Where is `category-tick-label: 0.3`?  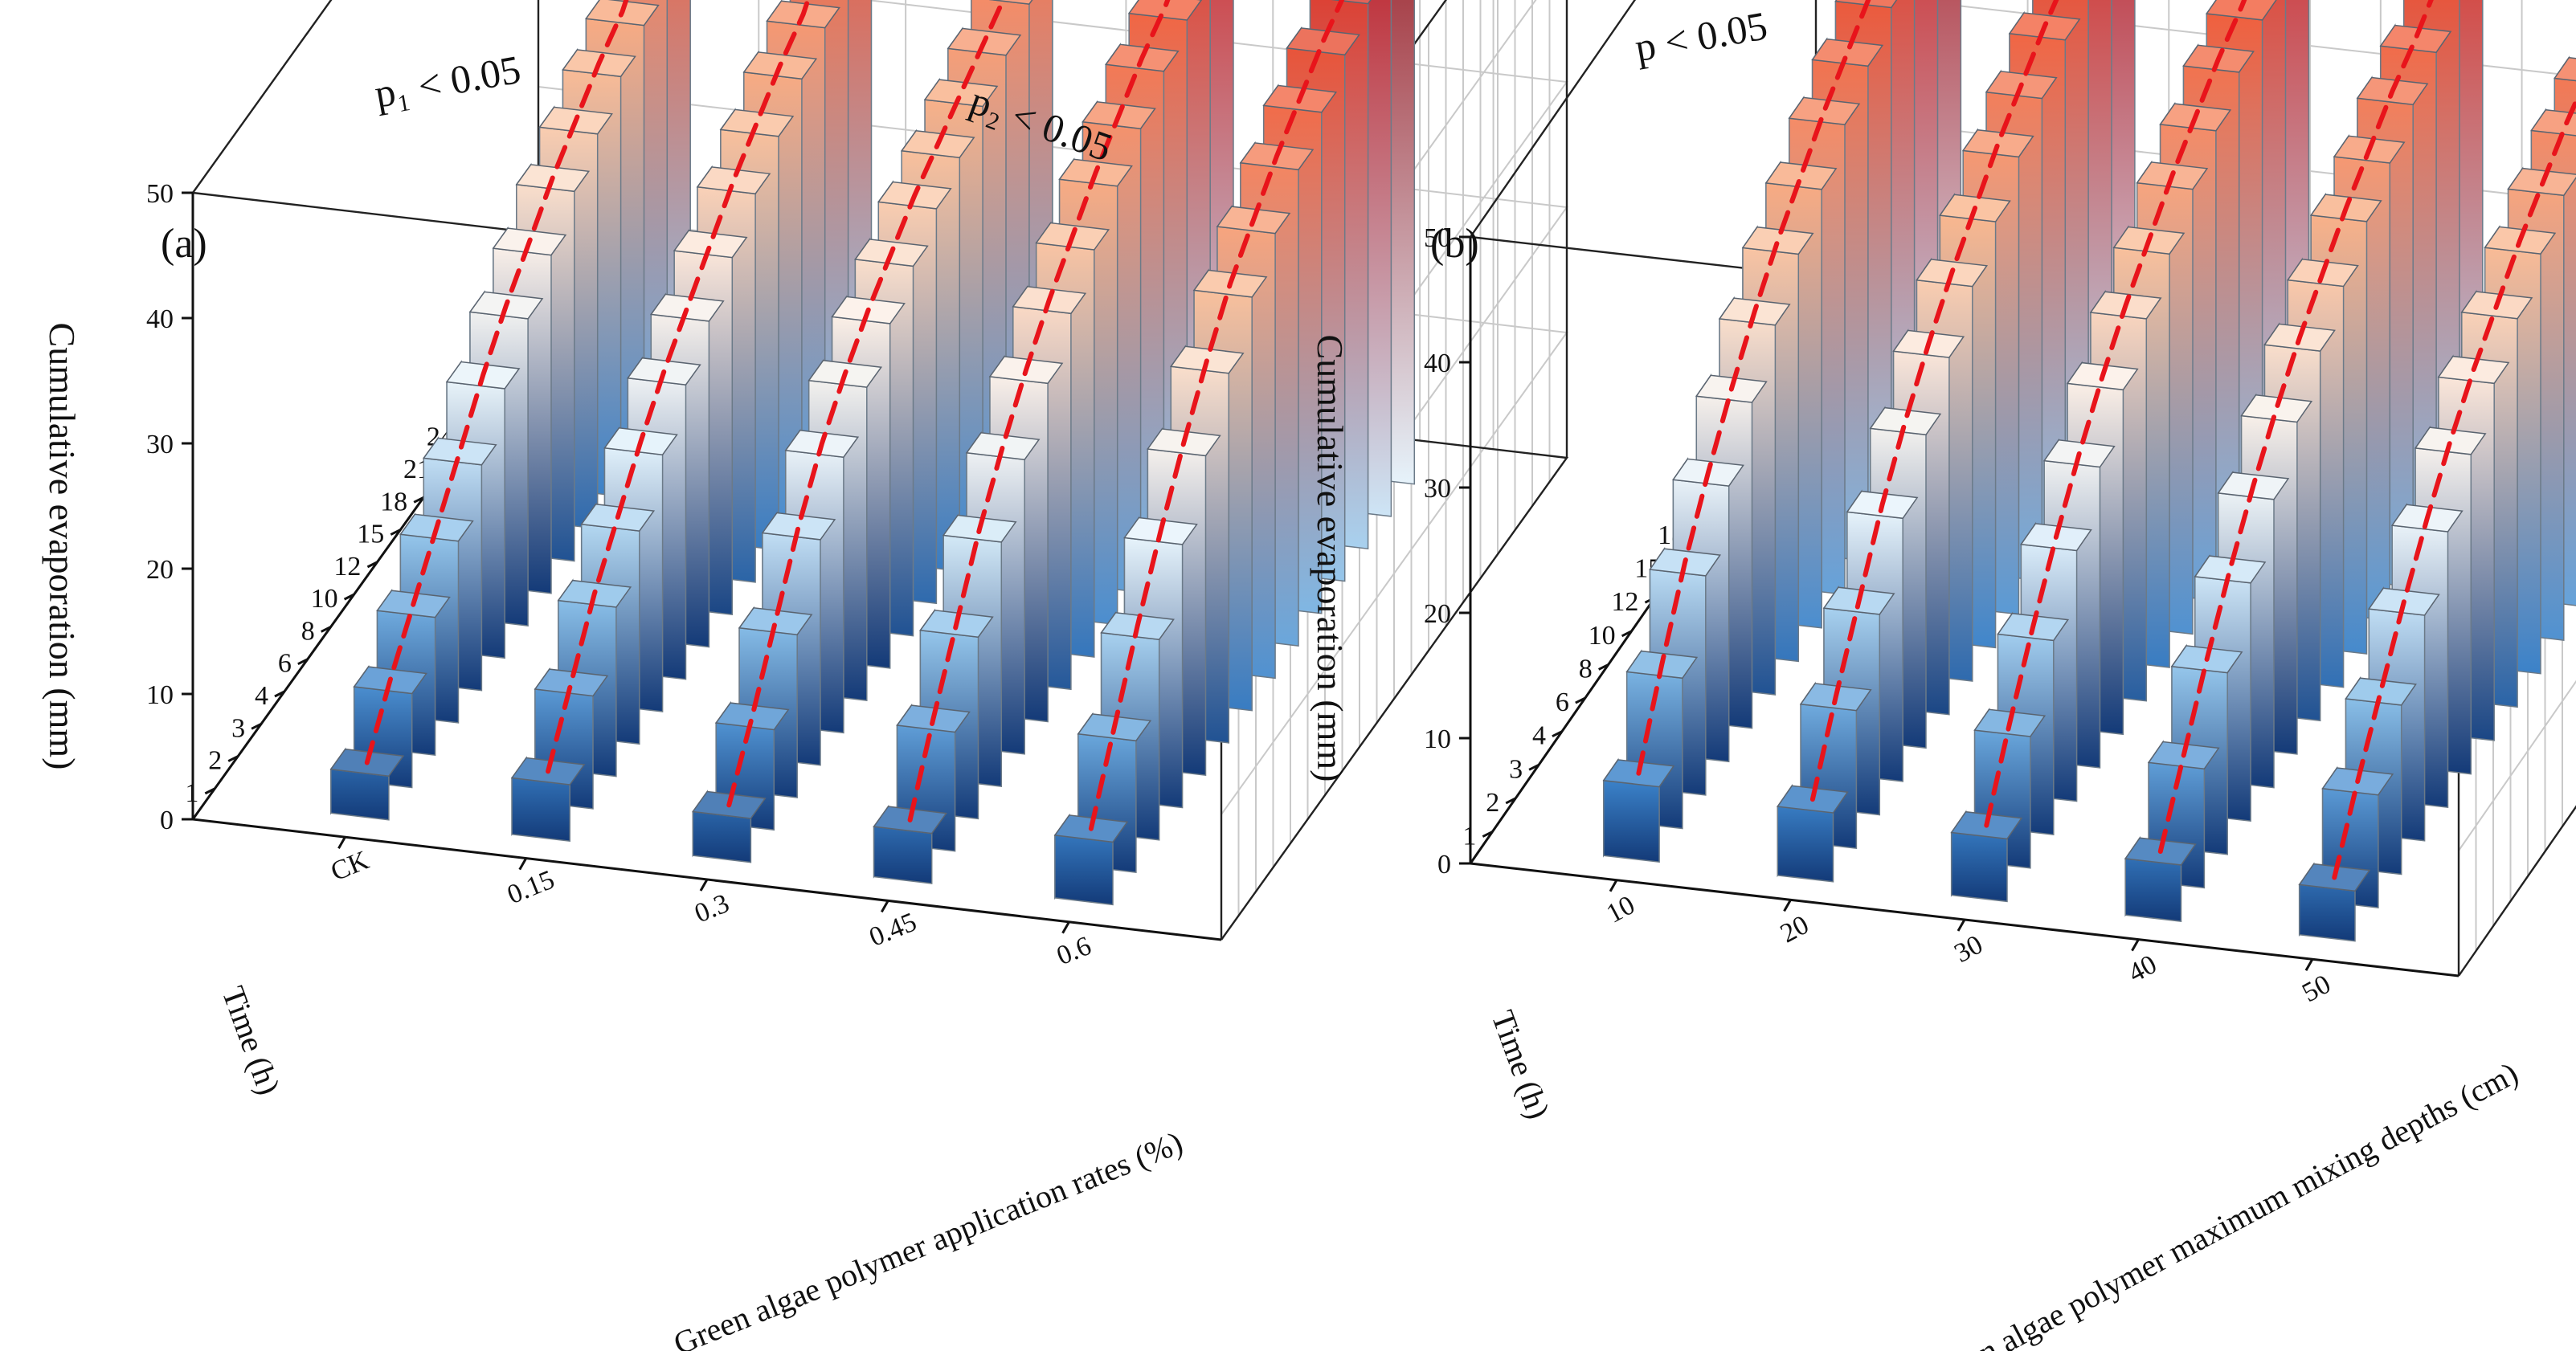
category-tick-label: 0.3 is located at coordinates (711, 908).